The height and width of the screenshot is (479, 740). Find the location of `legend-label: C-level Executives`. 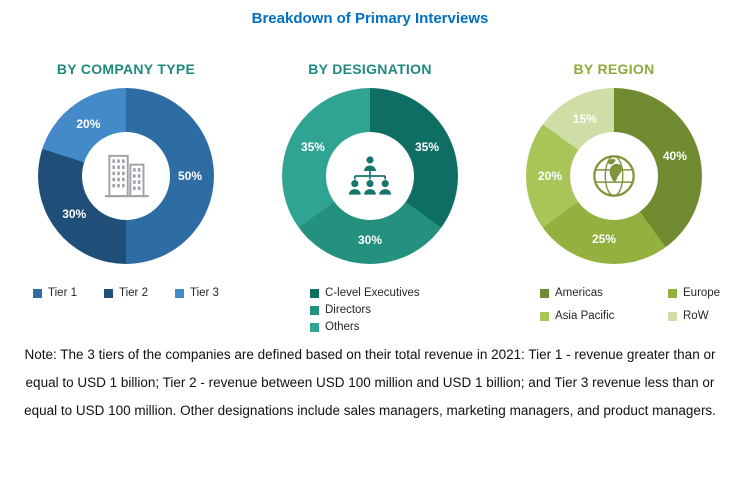

legend-label: C-level Executives is located at coordinates (372, 293).